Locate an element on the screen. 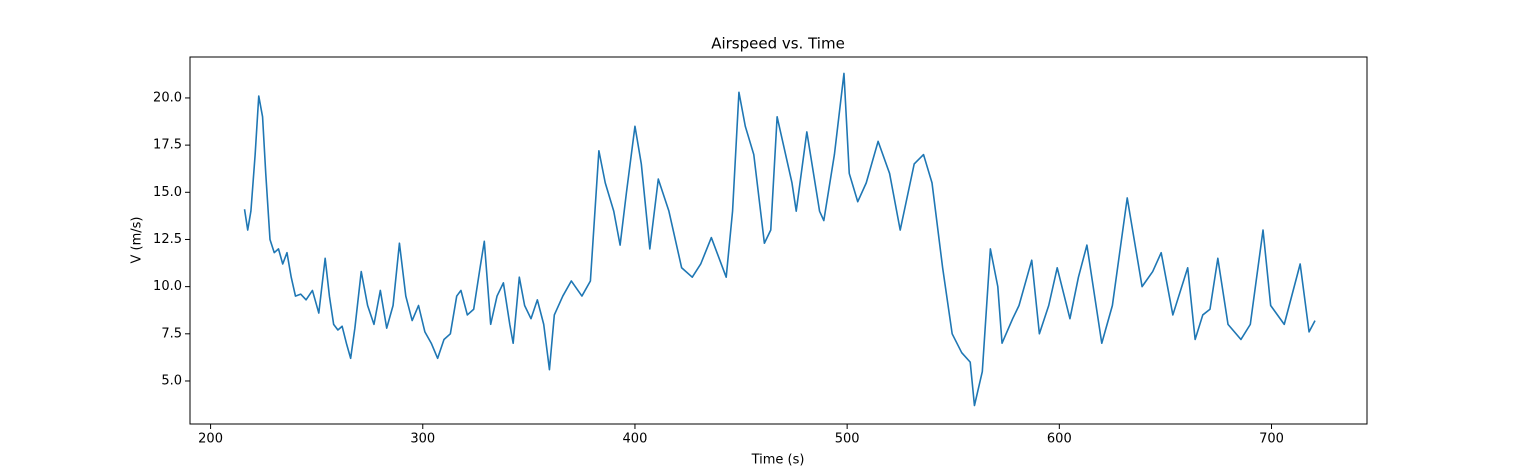 The height and width of the screenshot is (476, 1519). y-tick-label: 17.5 is located at coordinates (167, 145).